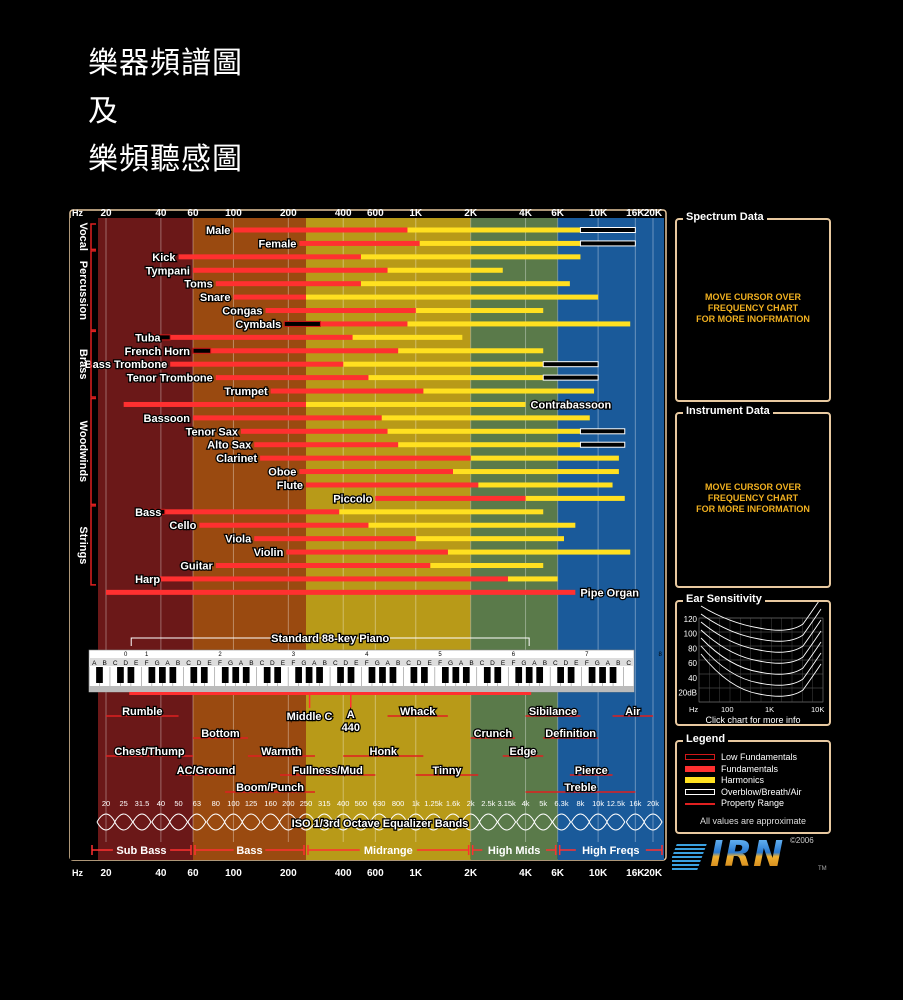  What do you see at coordinates (343, 803) in the screenshot?
I see `iso-band-label: 400` at bounding box center [343, 803].